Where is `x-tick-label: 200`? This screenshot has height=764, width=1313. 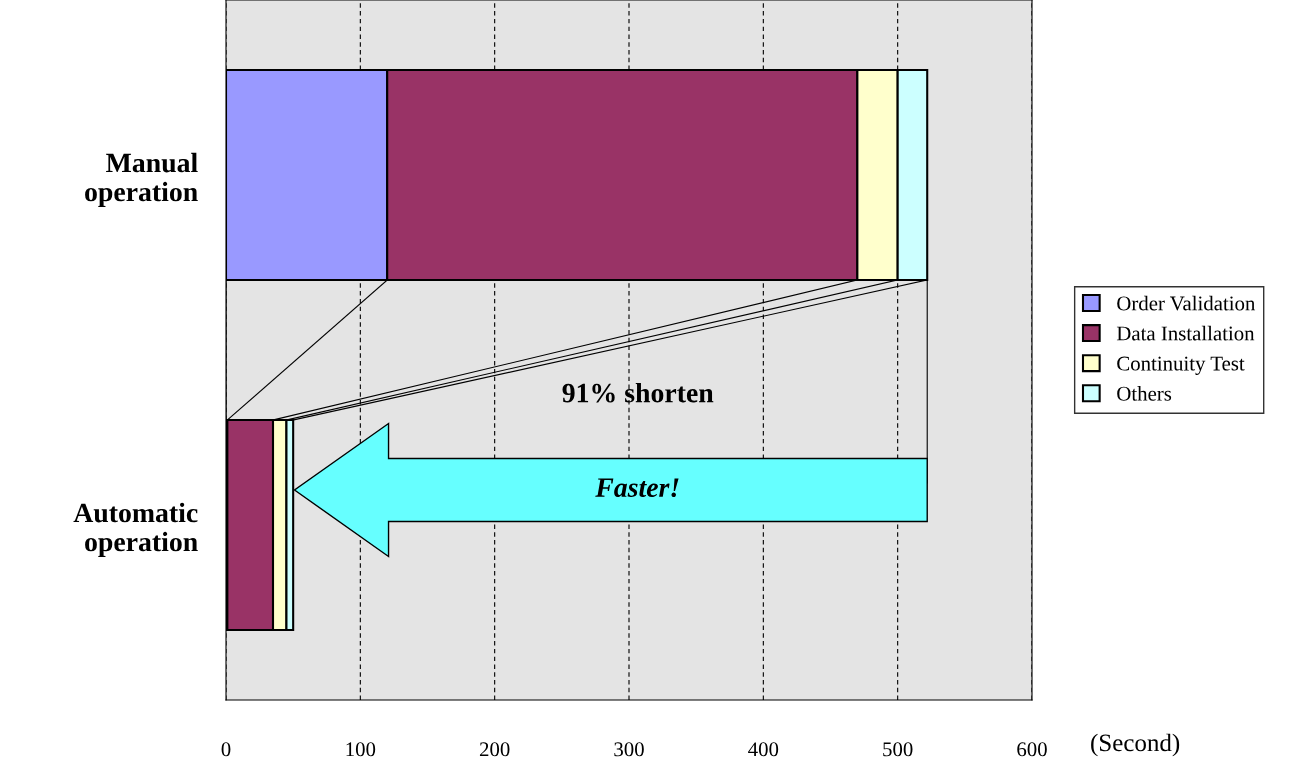 x-tick-label: 200 is located at coordinates (494, 749).